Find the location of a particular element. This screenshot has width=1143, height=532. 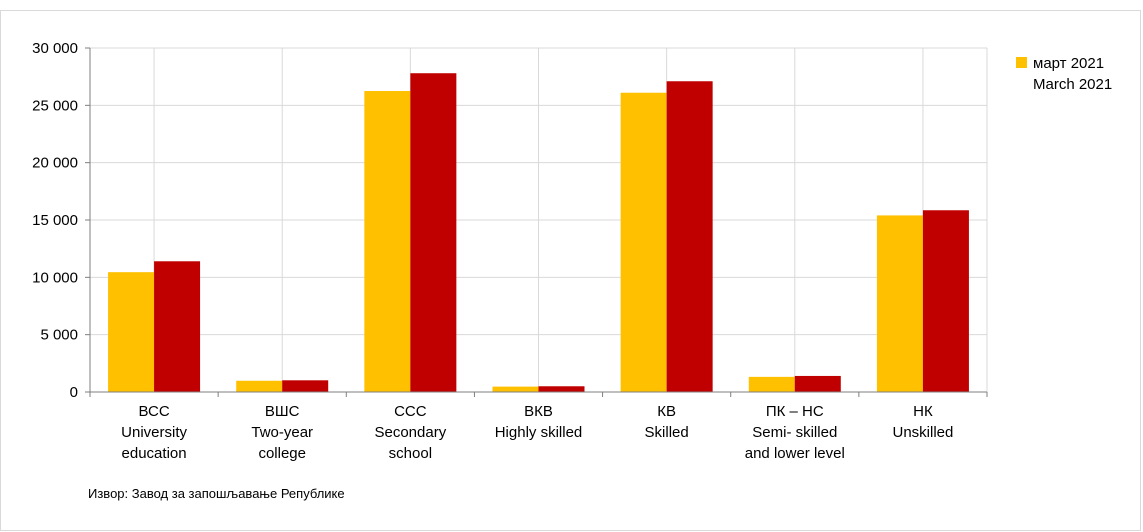

bar-series1-cat5 is located at coordinates (643, 242).